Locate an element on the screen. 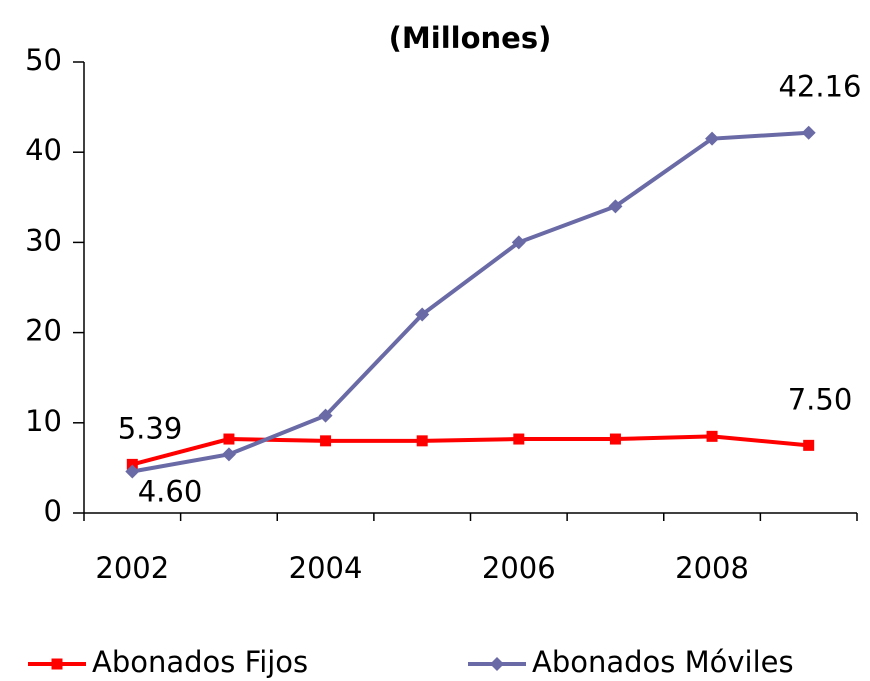  x-tick-label: 2006 is located at coordinates (519, 568).